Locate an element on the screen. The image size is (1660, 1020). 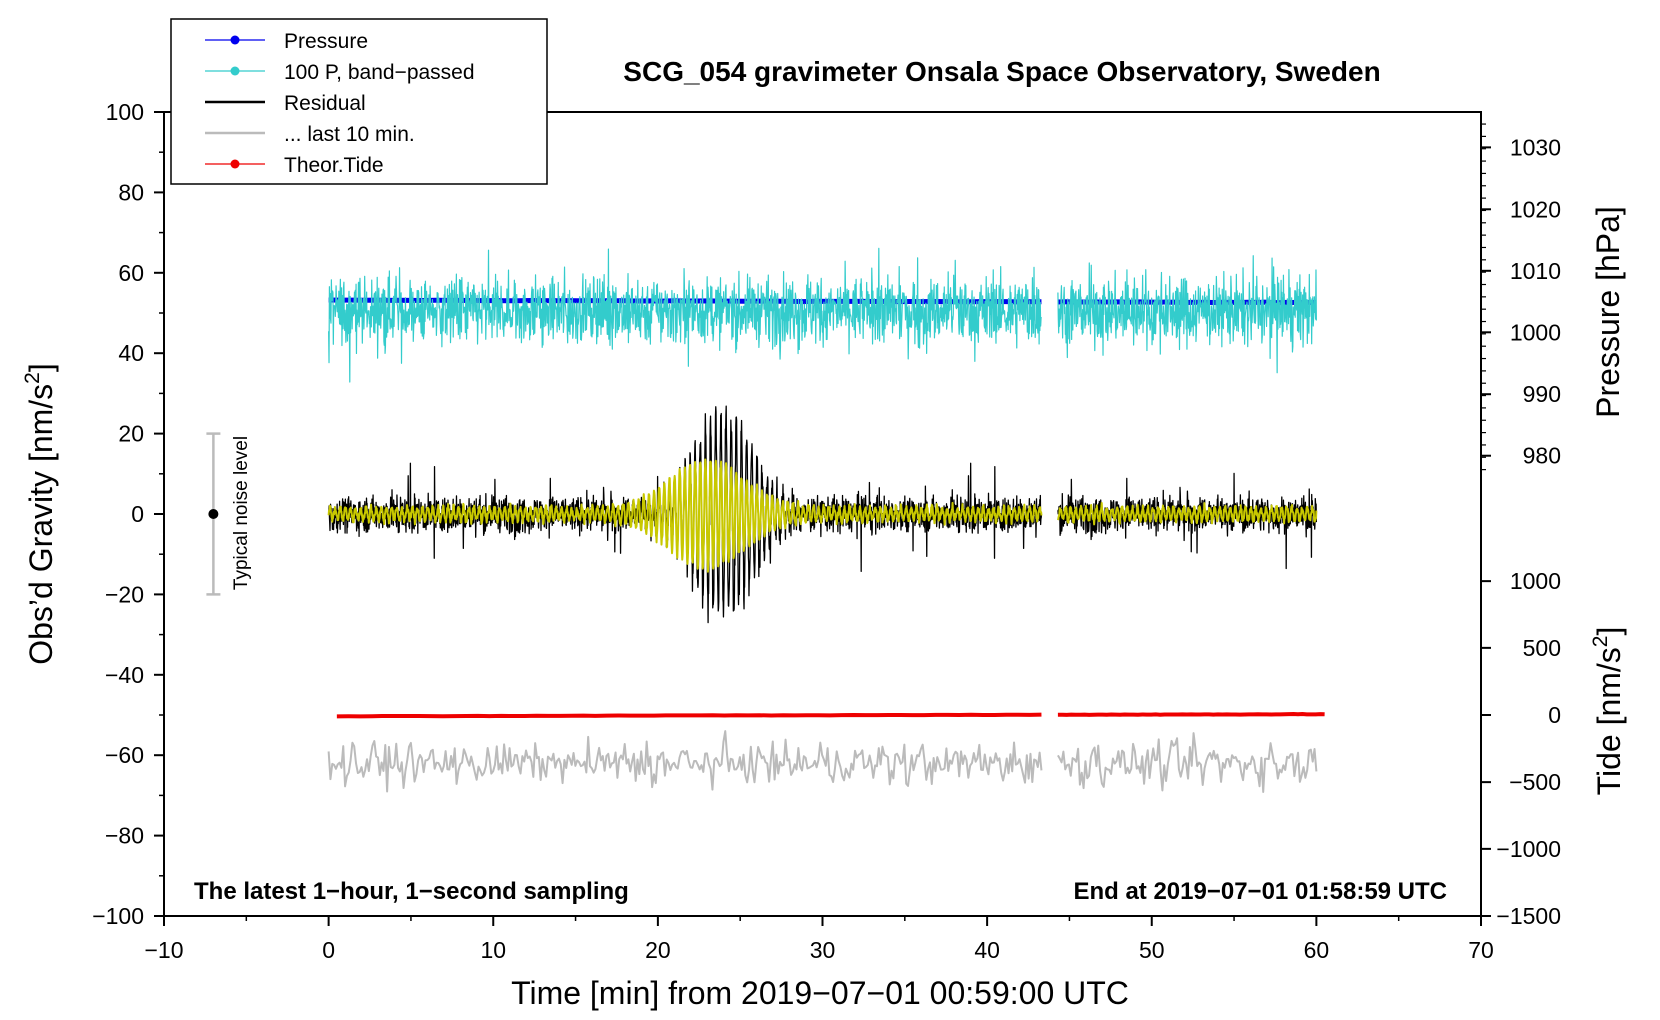
y-tick-label-tide: −500 is located at coordinates (1535, 782).